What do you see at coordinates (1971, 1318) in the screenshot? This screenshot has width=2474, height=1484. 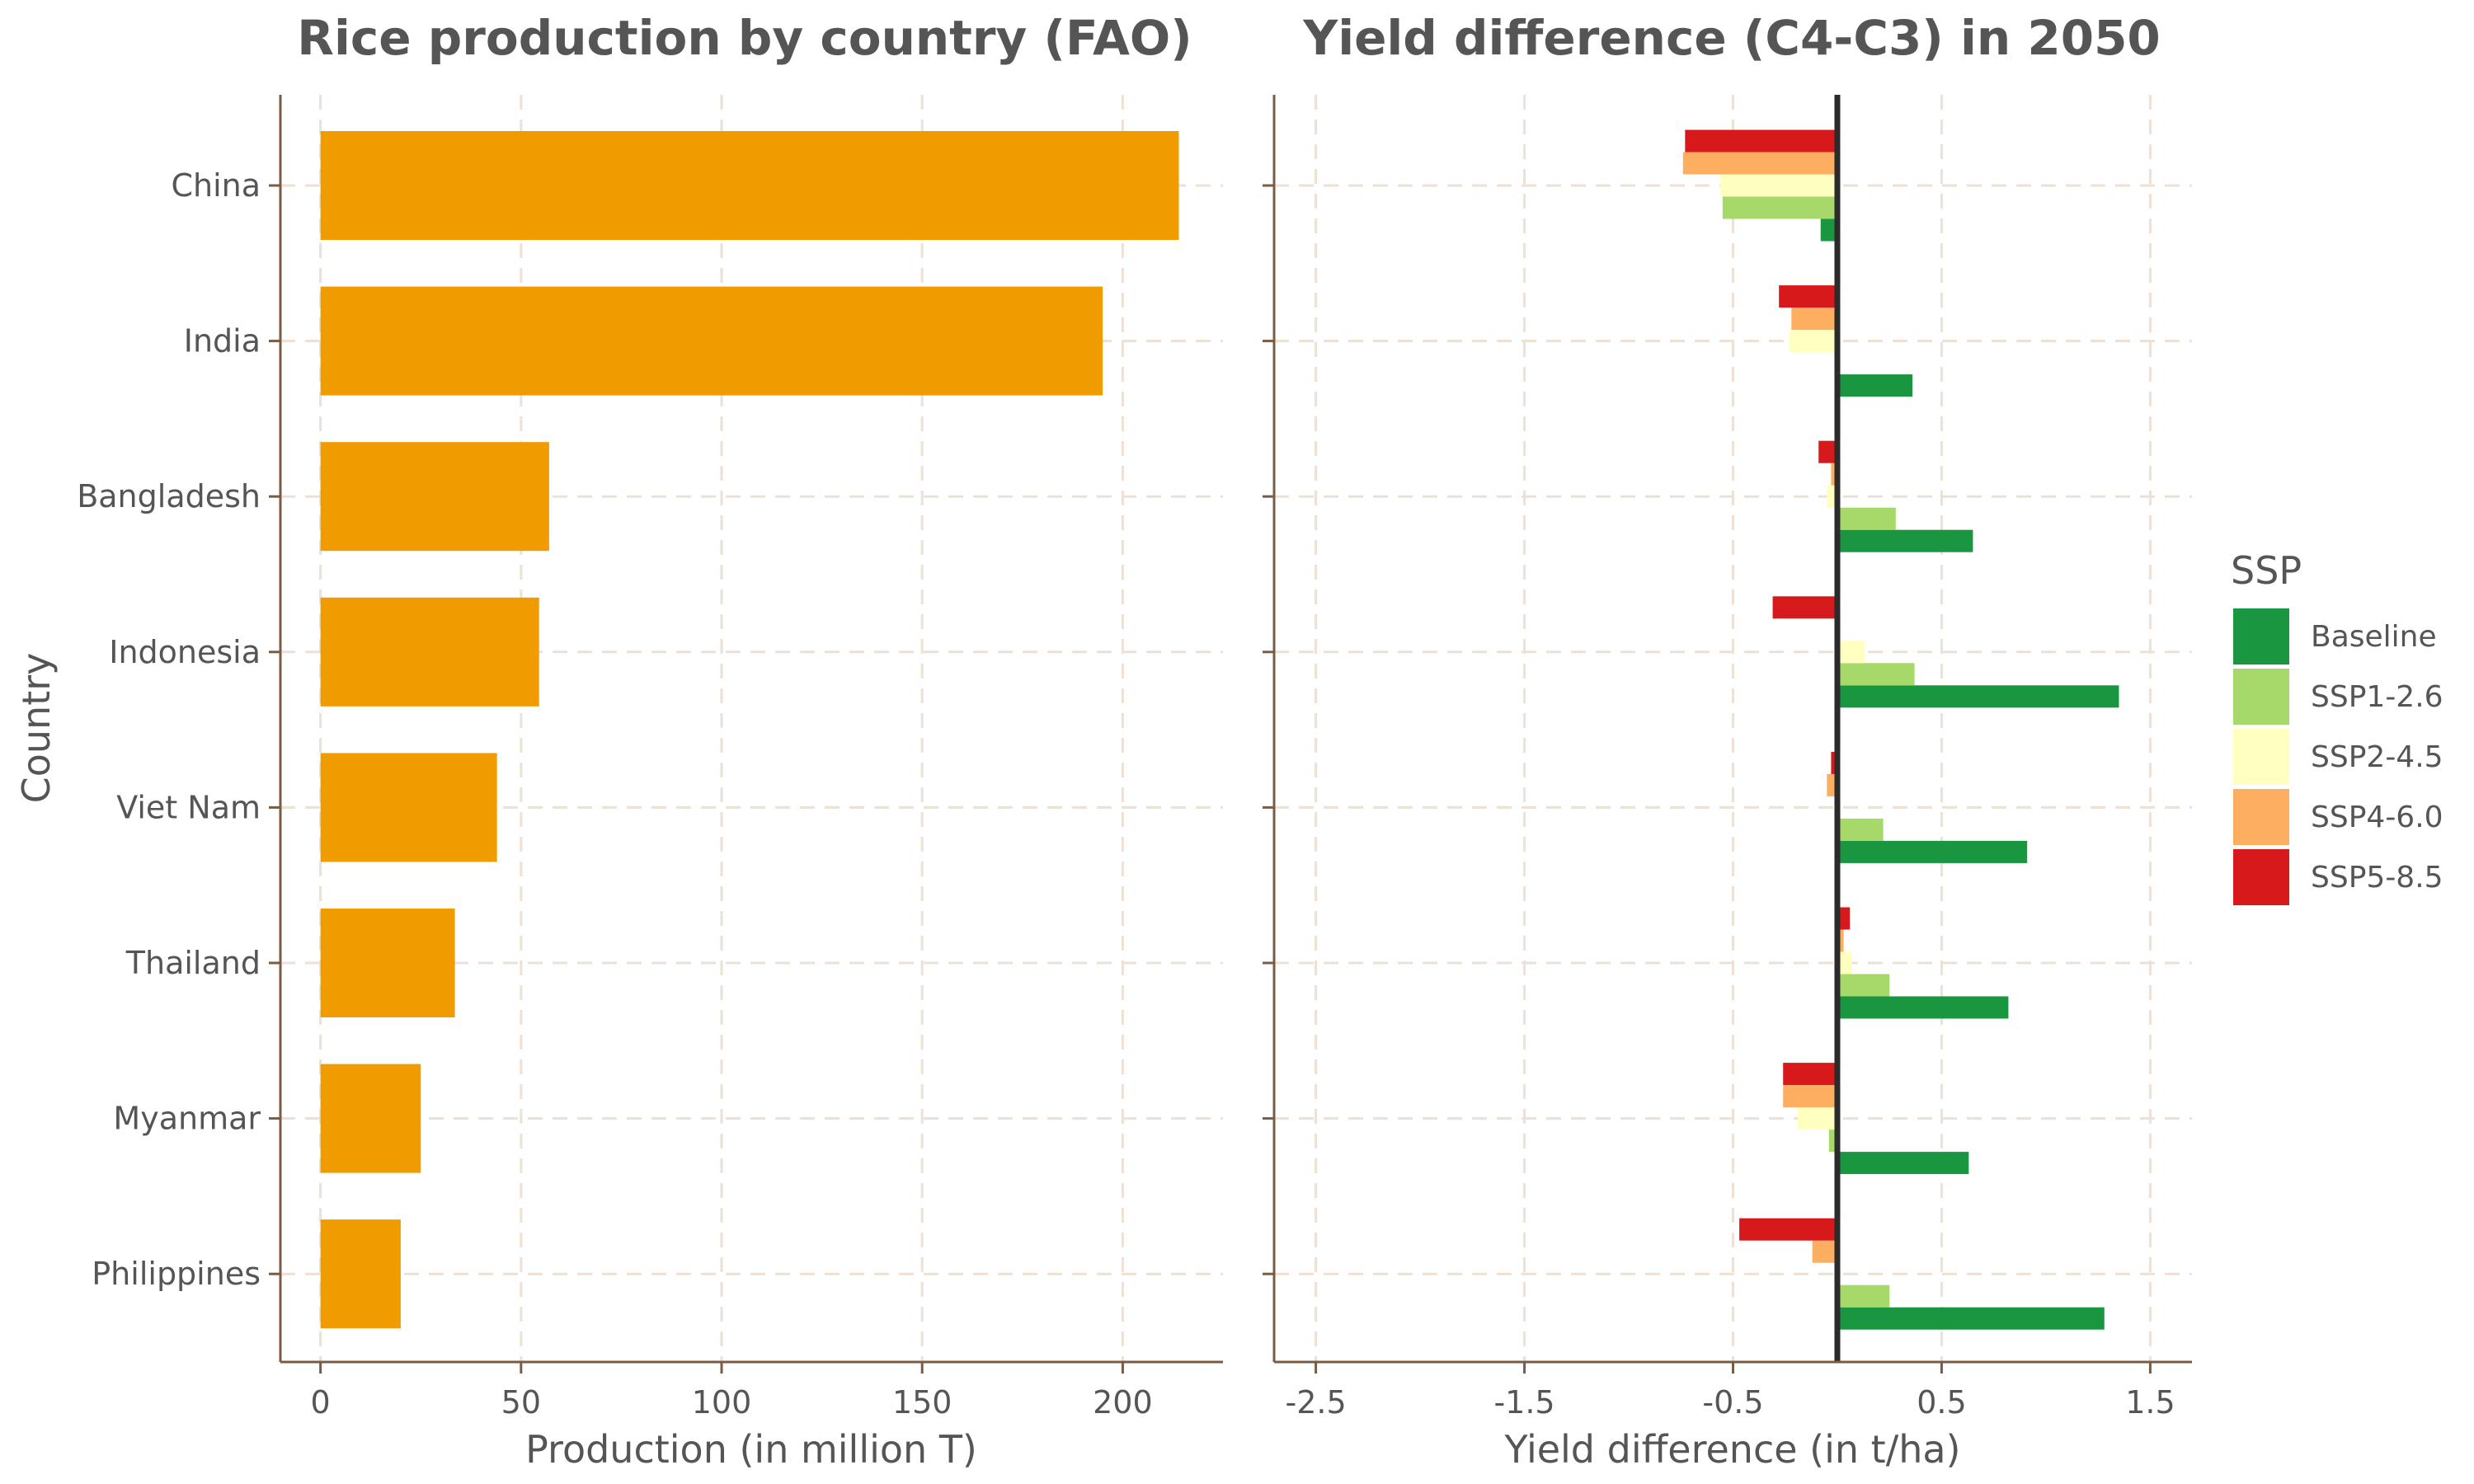 I see `yield-bar-philippines-baseline` at bounding box center [1971, 1318].